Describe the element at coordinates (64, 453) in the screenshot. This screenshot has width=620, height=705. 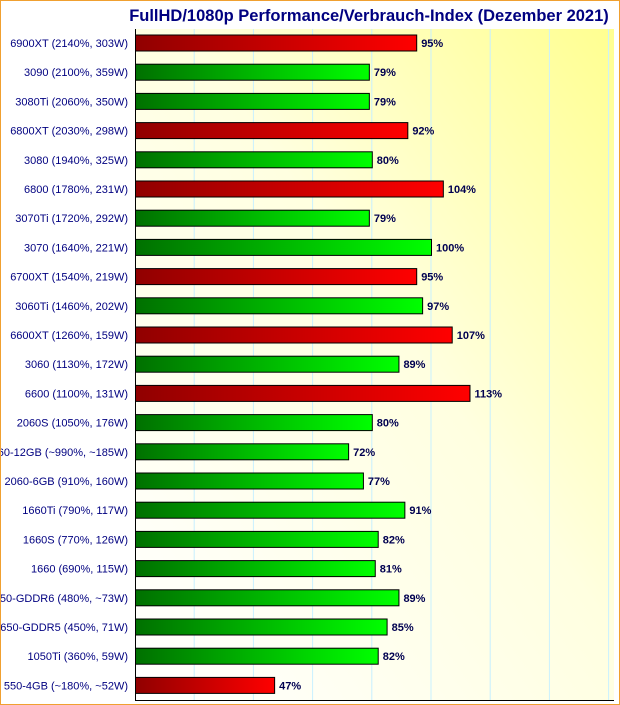
I see `category-label: 2060-12GB (~990%, ~185W)` at that location.